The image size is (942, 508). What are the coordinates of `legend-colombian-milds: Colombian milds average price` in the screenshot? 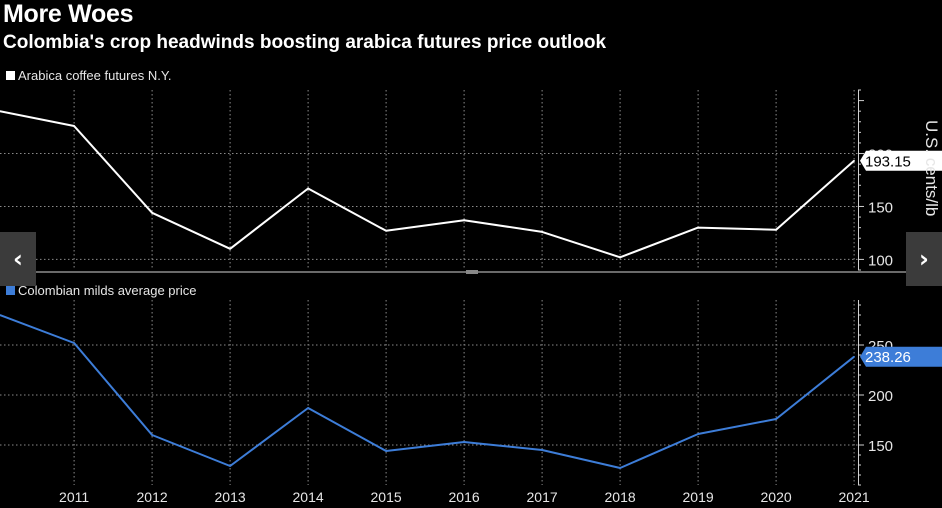 It's located at (101, 290).